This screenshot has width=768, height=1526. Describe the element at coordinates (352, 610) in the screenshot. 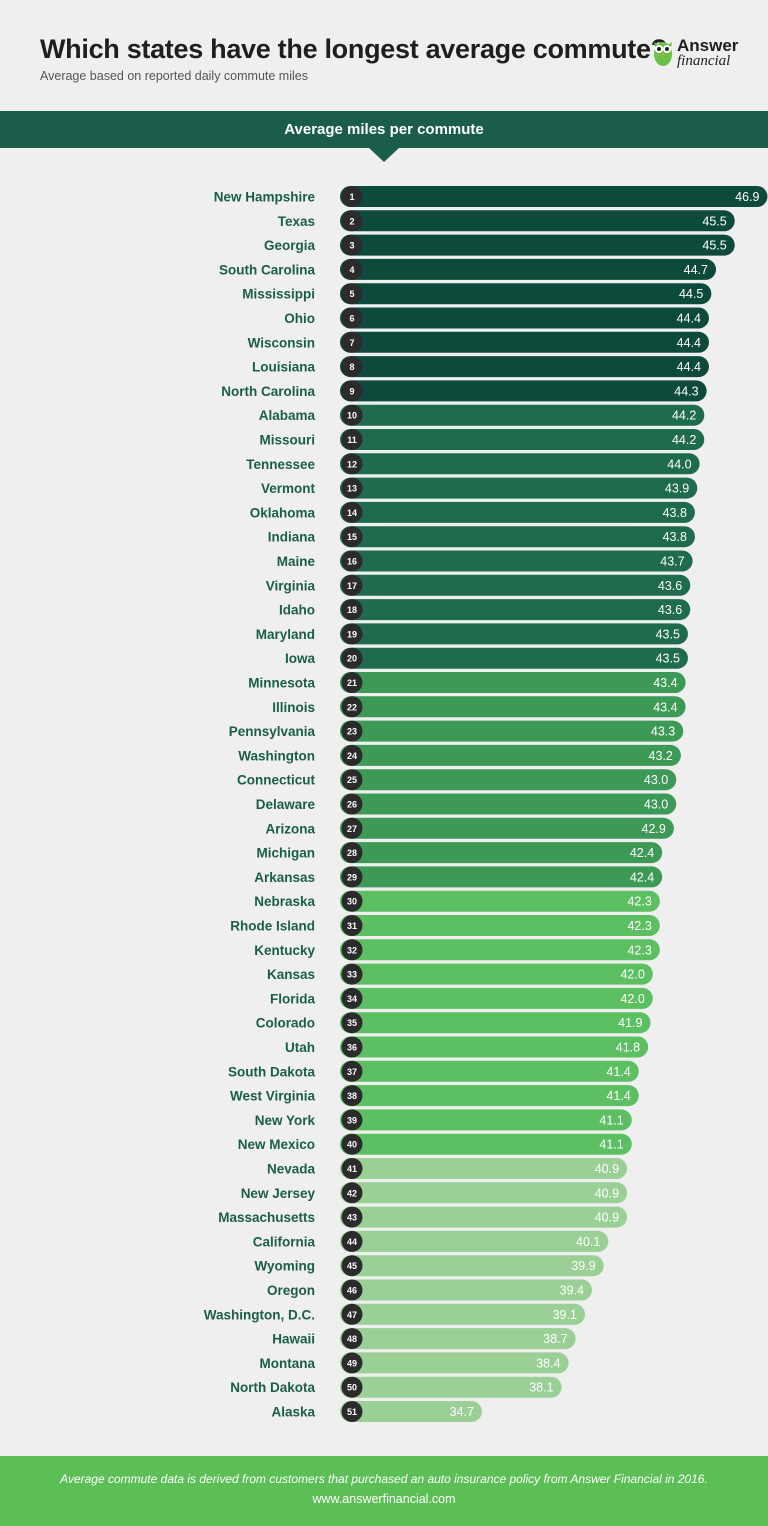

I see `rank-label: 18` at that location.